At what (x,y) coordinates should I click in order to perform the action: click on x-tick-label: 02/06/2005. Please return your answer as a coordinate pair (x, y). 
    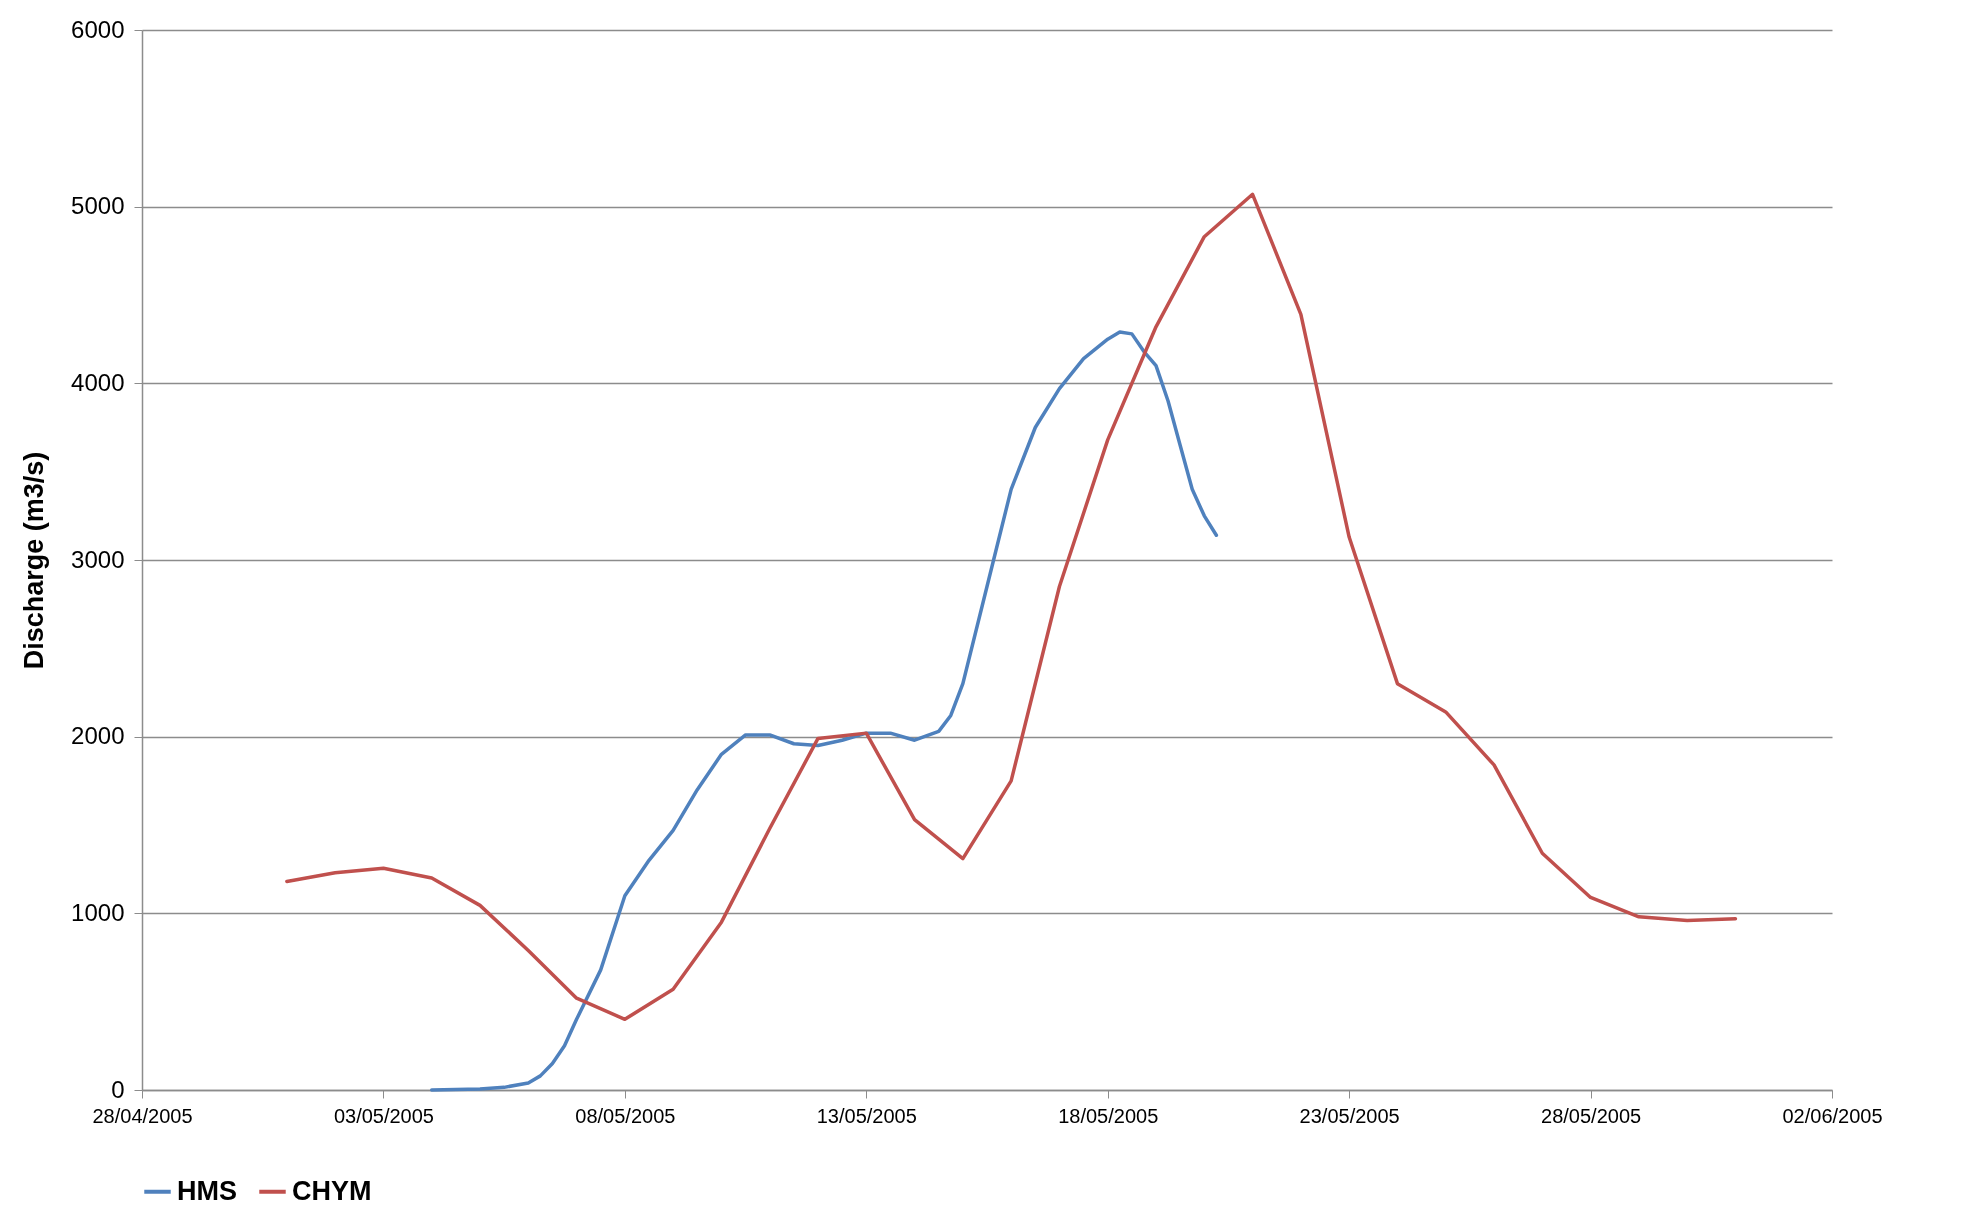
    Looking at the image, I should click on (1832, 1115).